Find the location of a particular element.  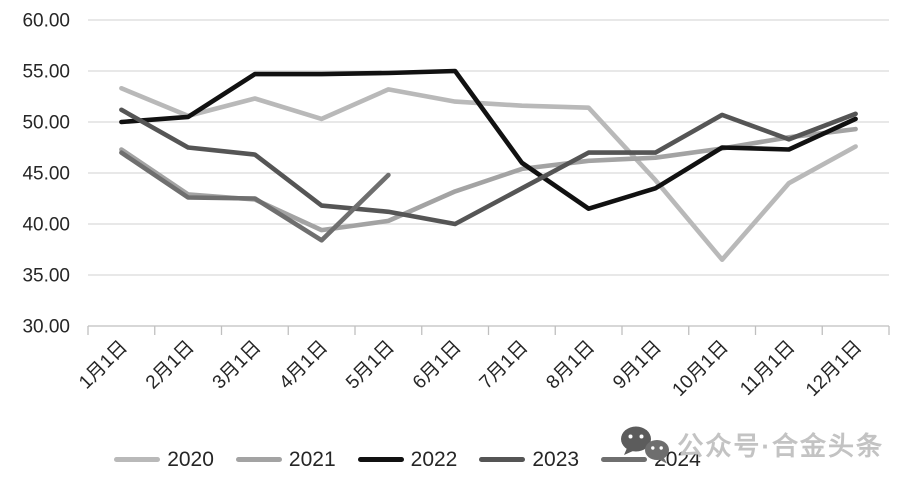

watermark: 公众号·合金头条 is located at coordinates (751, 444).